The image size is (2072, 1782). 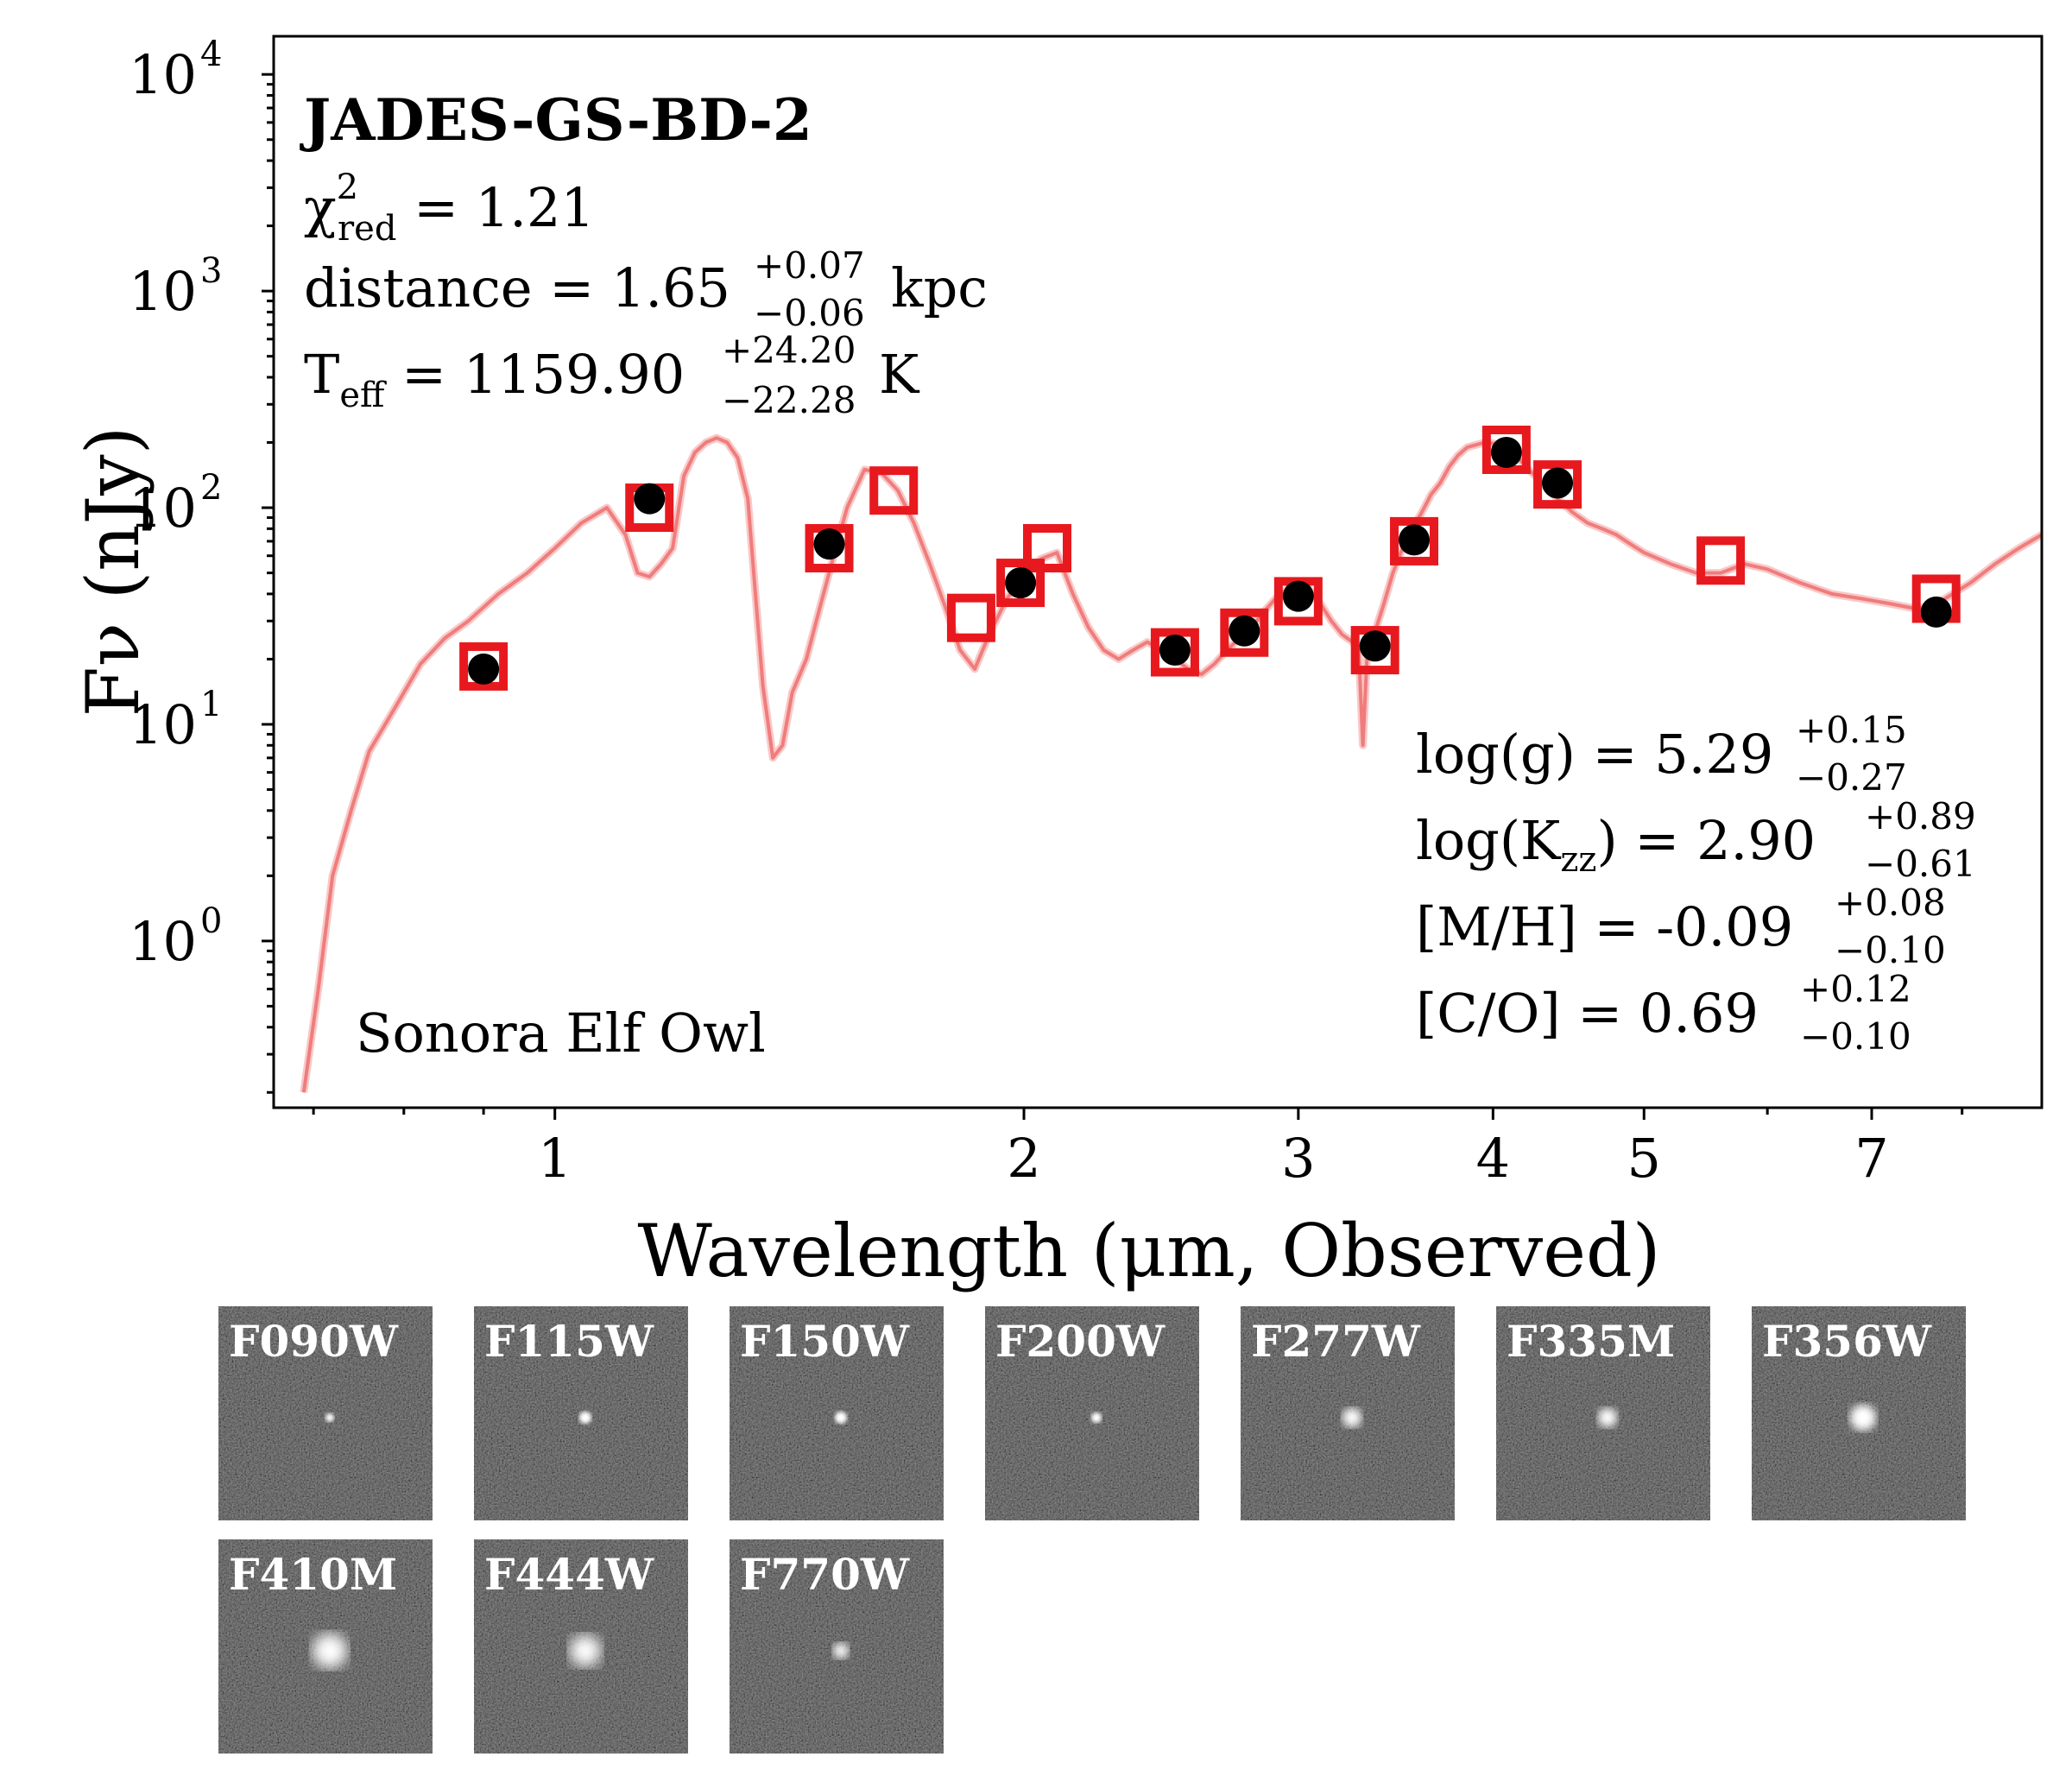 I want to click on cutout-label: F335M, so click(x=1591, y=1341).